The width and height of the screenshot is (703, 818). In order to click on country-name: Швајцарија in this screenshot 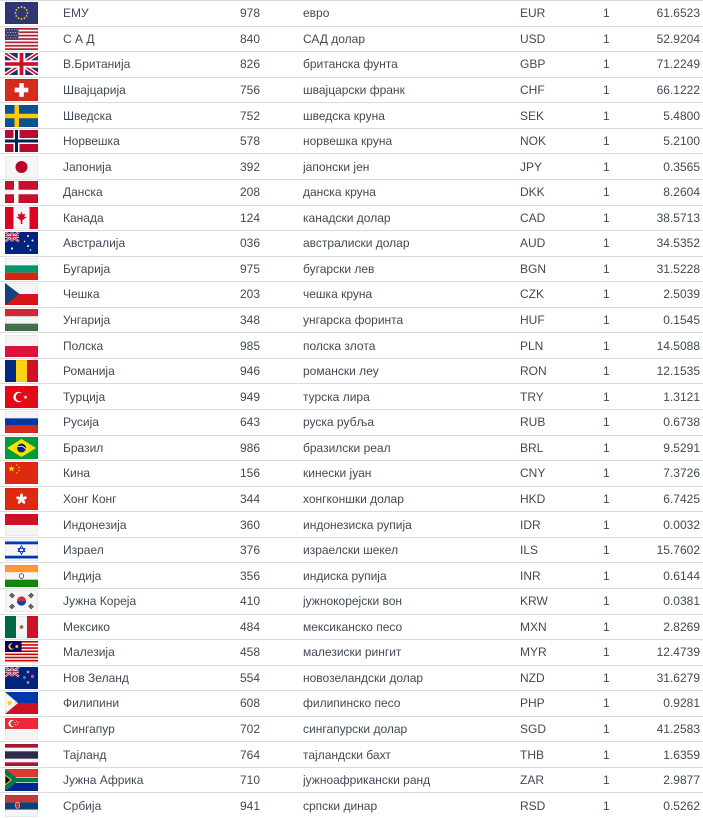, I will do `click(94, 89)`.